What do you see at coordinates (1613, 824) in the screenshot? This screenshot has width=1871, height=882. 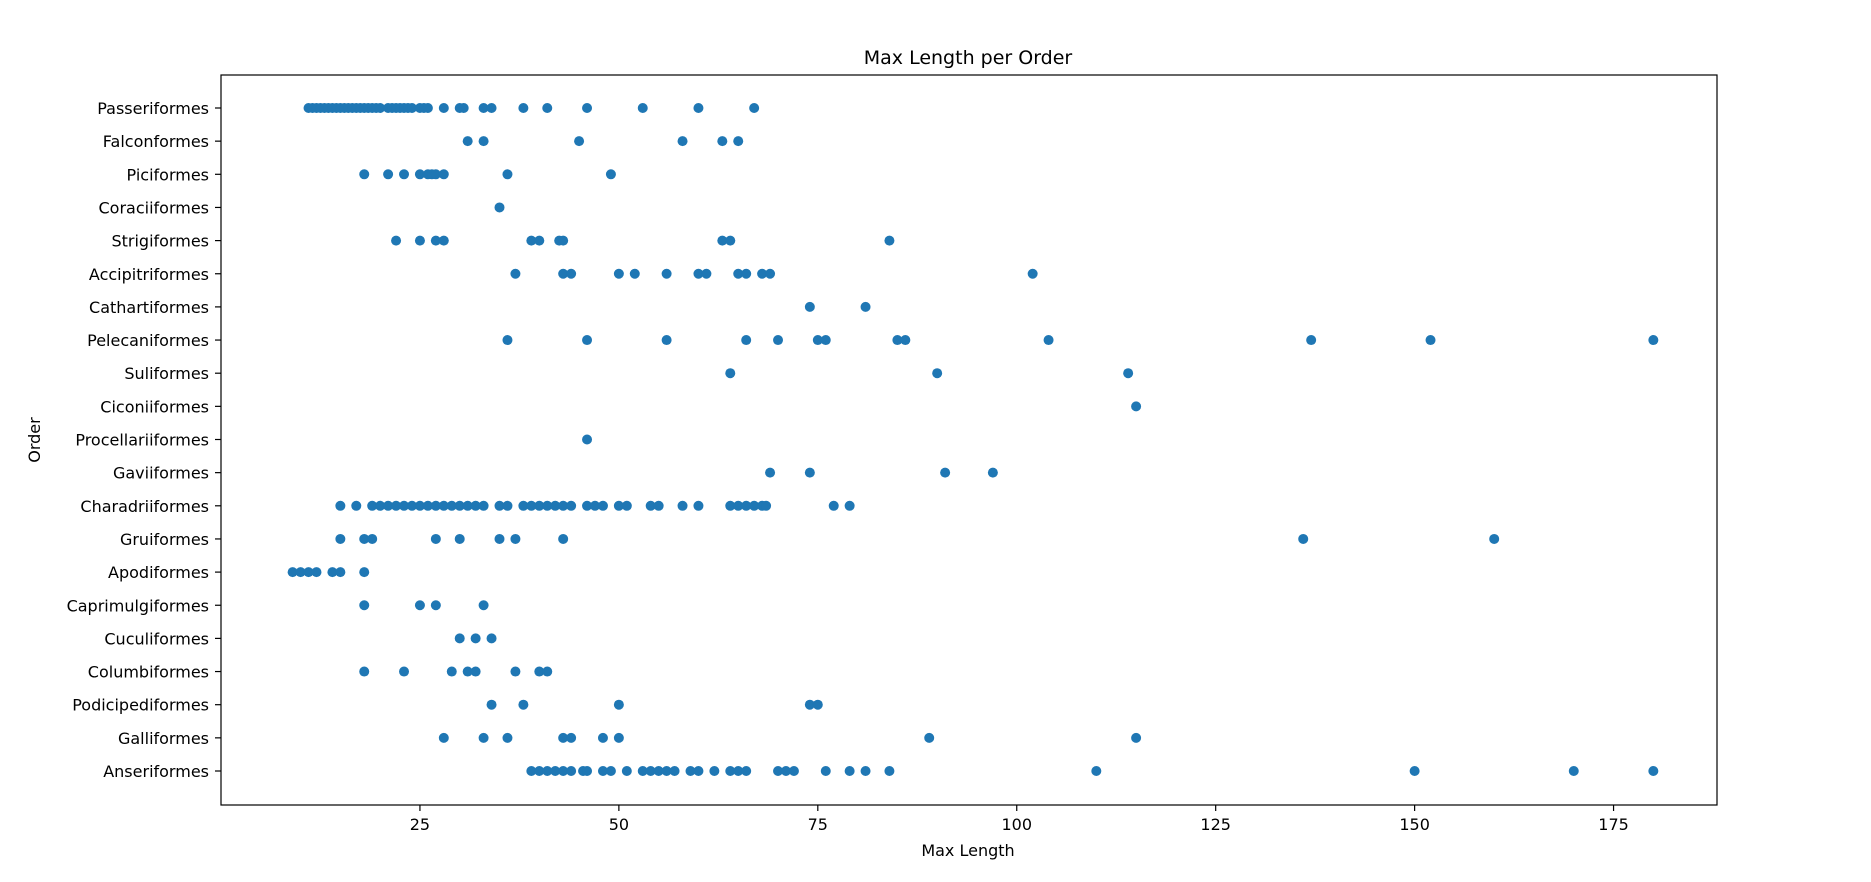 I see `x-tick-label: 175` at bounding box center [1613, 824].